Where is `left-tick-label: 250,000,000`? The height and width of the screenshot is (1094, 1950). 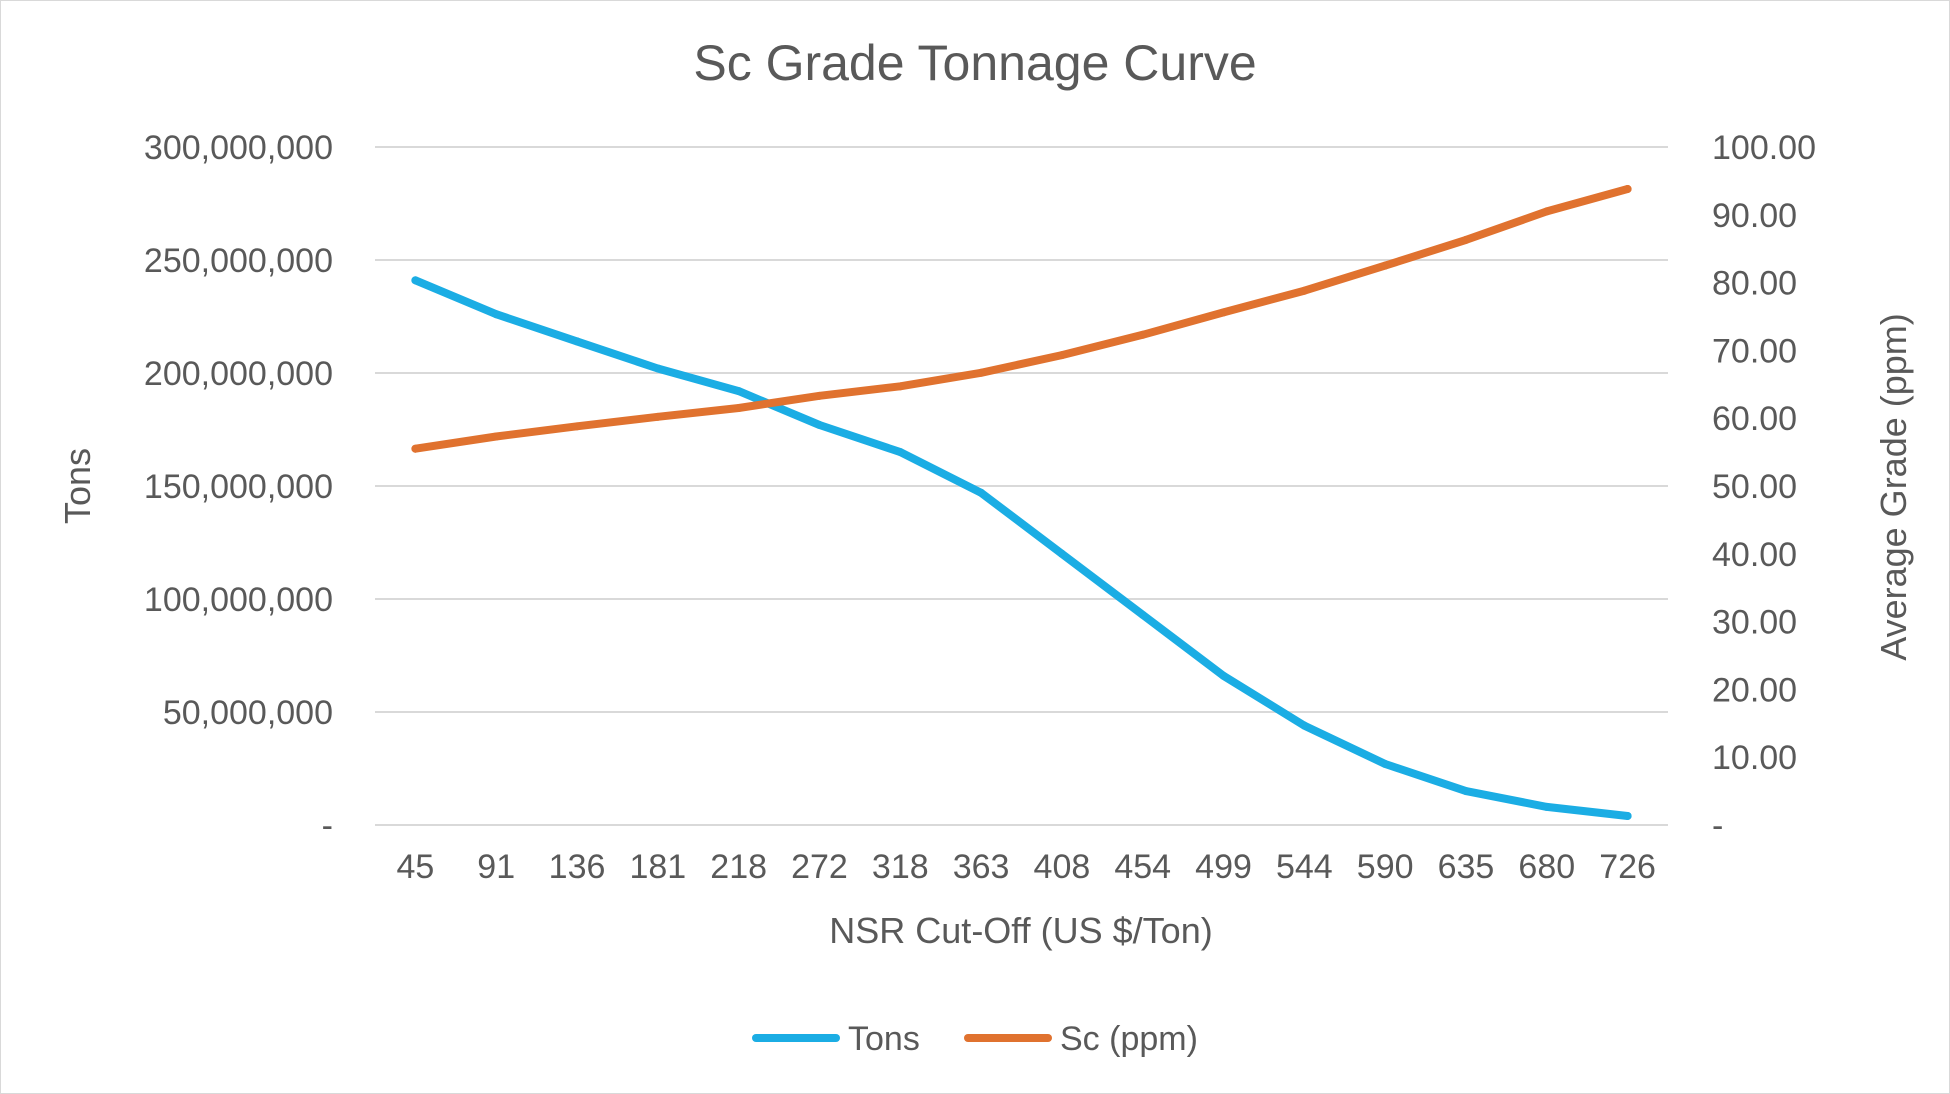
left-tick-label: 250,000,000 is located at coordinates (238, 261).